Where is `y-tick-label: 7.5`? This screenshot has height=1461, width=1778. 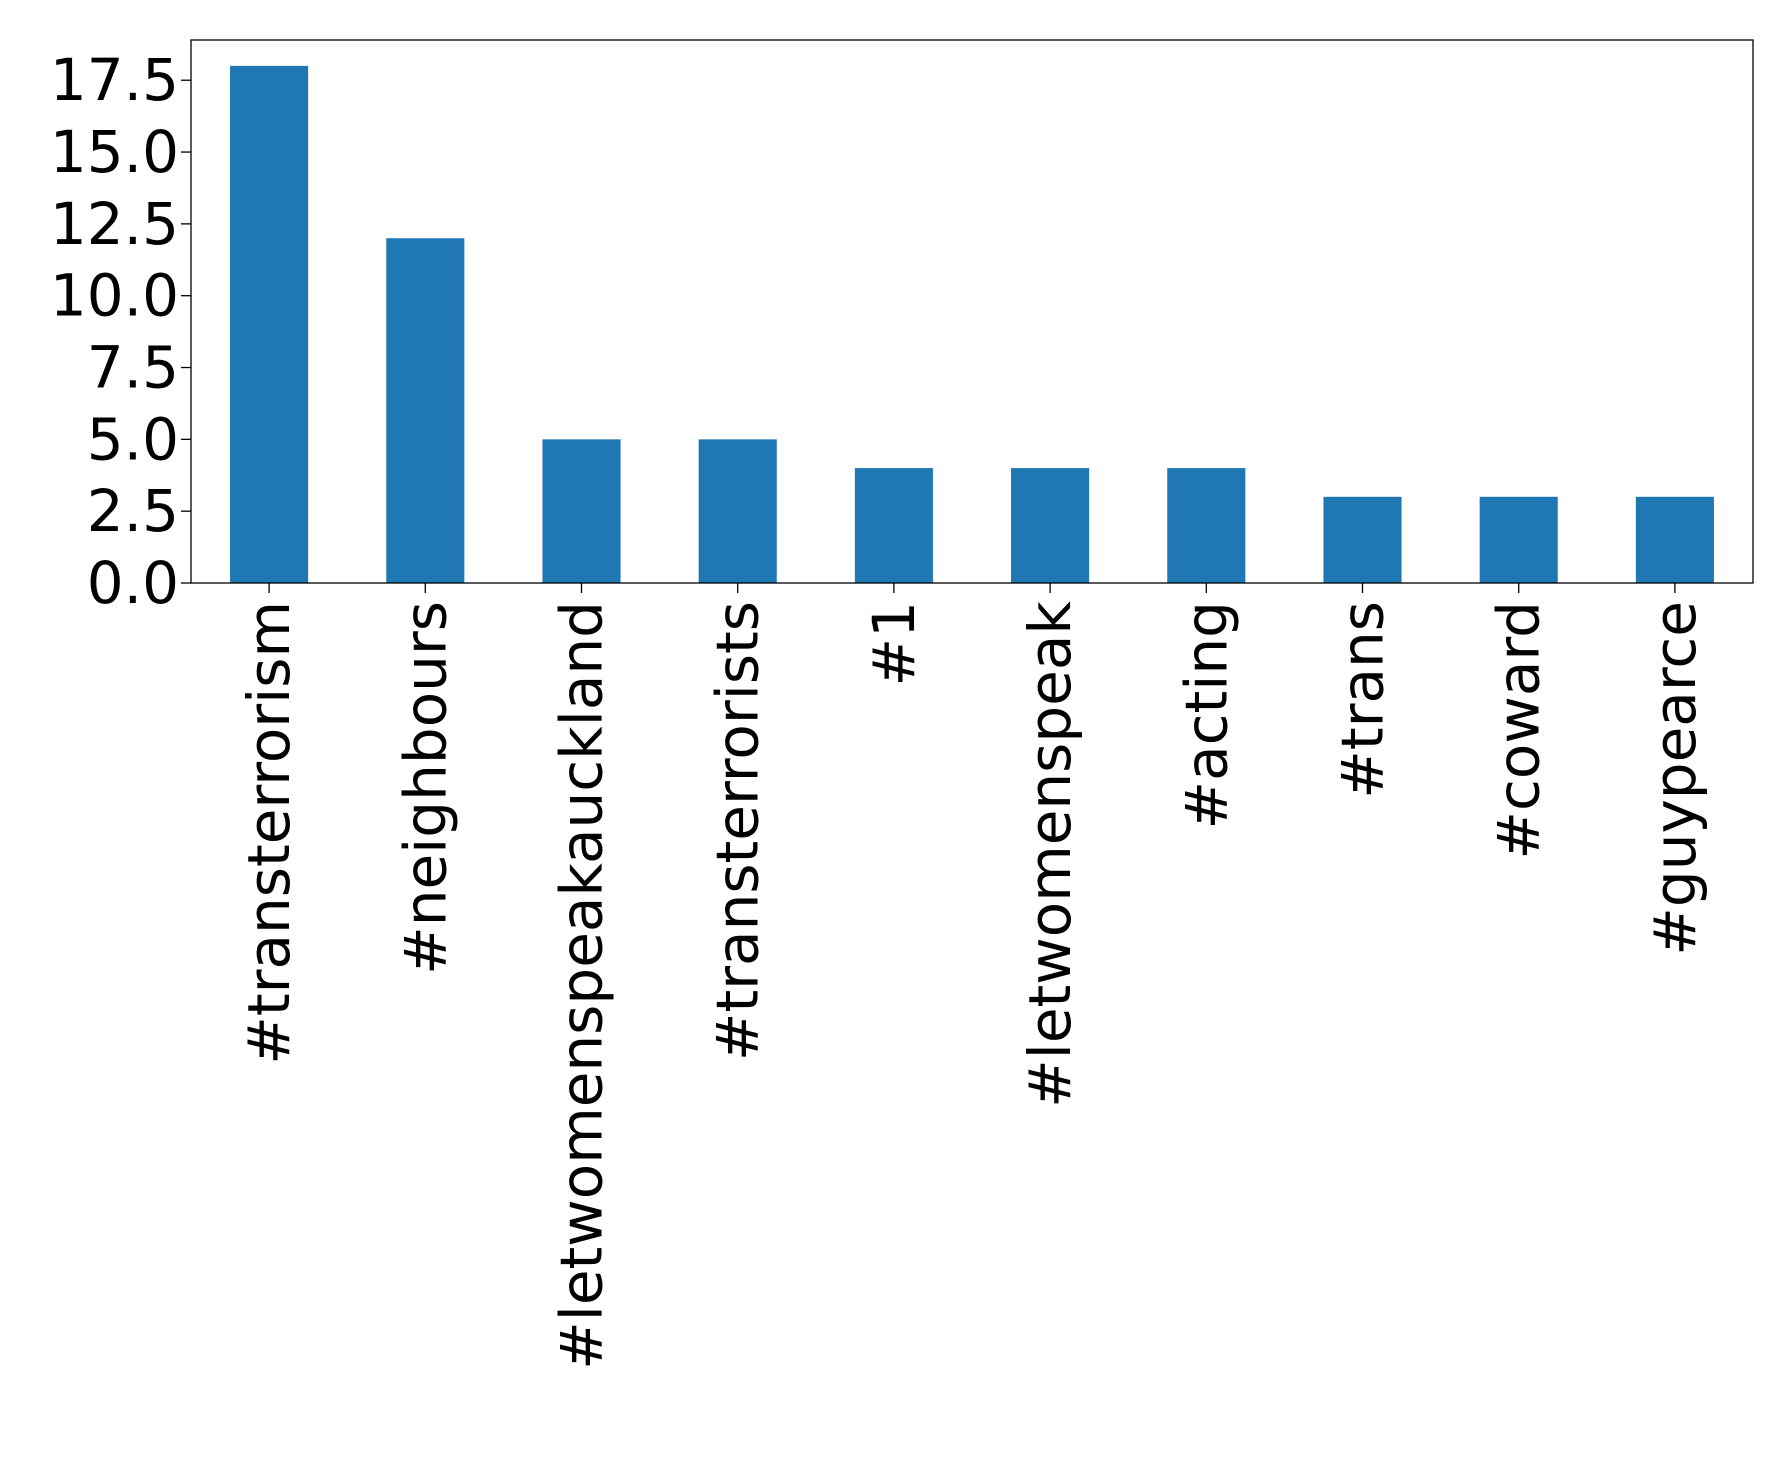
y-tick-label: 7.5 is located at coordinates (133, 368).